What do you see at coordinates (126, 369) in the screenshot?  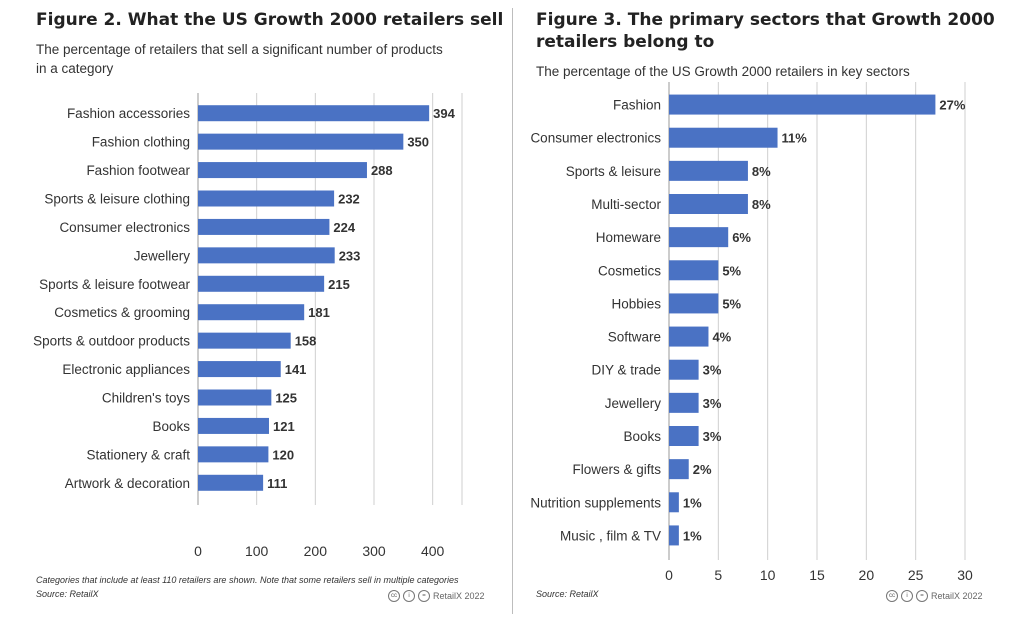 I see `category-label: Electronic appliances` at bounding box center [126, 369].